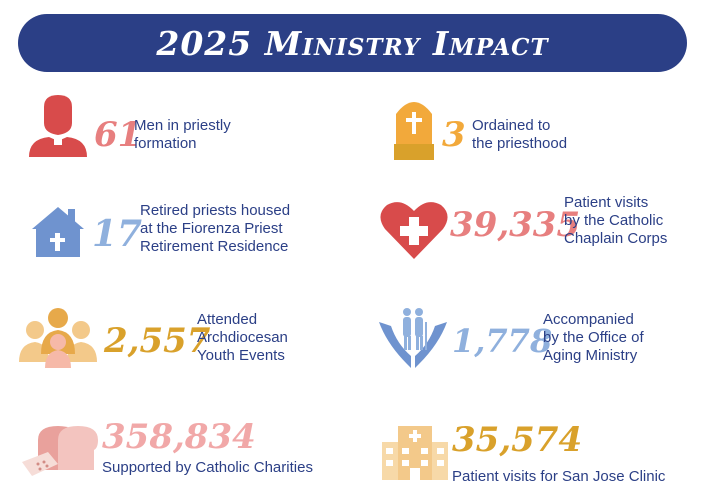 The width and height of the screenshot is (707, 500). Describe the element at coordinates (207, 467) in the screenshot. I see `stat-label: Supported by Catholic Charities` at that location.